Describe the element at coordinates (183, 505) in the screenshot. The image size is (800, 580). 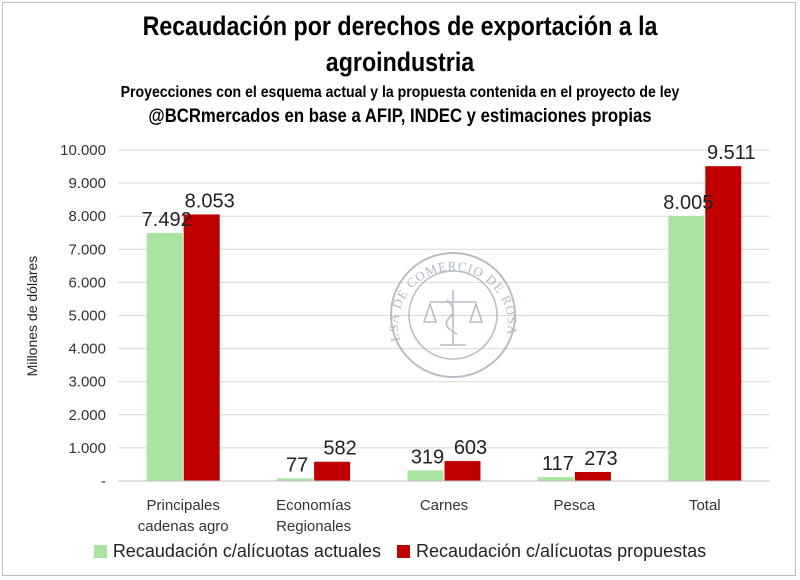
I see `x-category-label: Principales` at that location.